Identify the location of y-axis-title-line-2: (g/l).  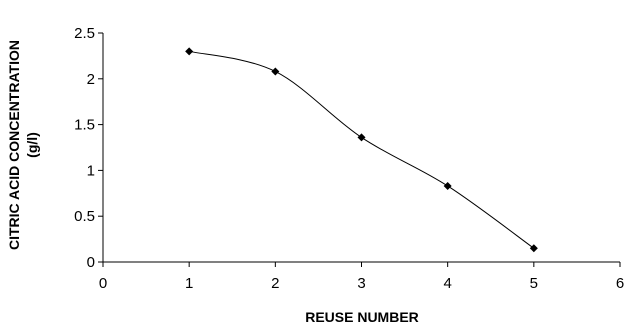
(32, 145).